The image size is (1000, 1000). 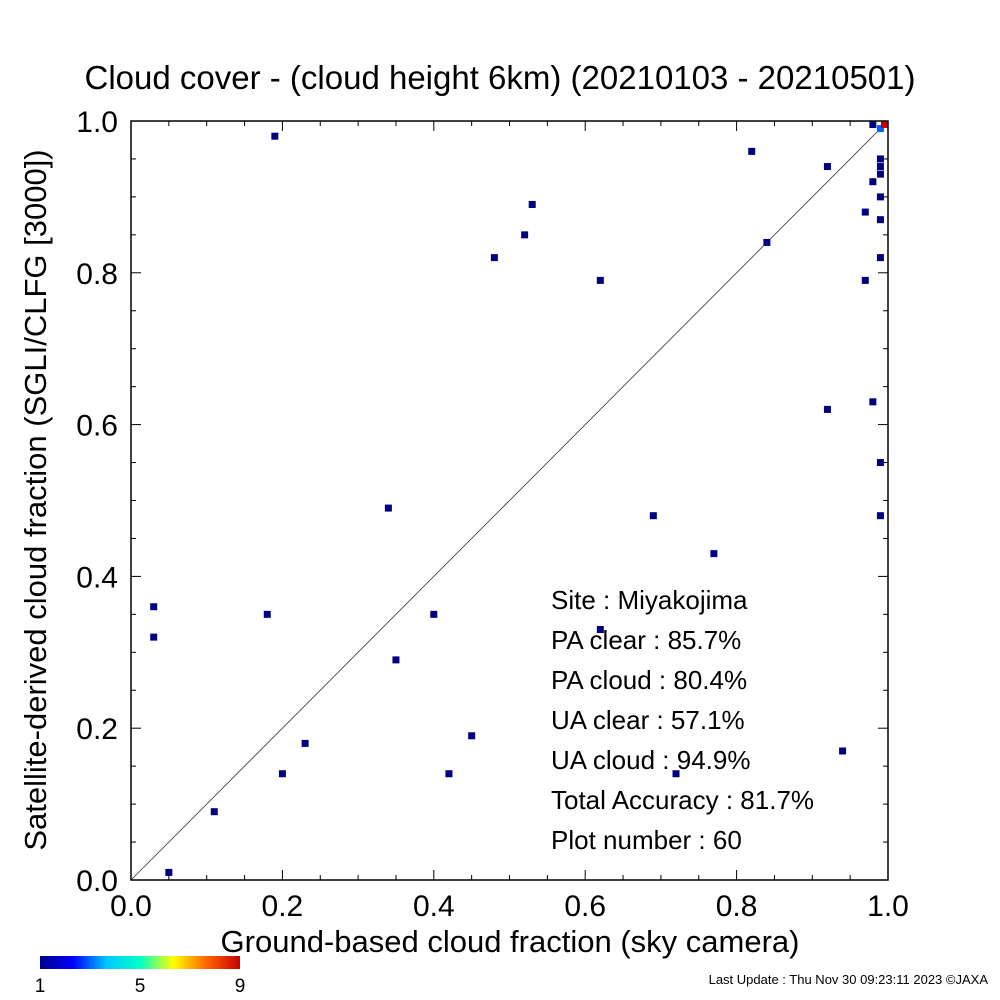 I want to click on stat-line: Site : Miyakojima, so click(x=649, y=600).